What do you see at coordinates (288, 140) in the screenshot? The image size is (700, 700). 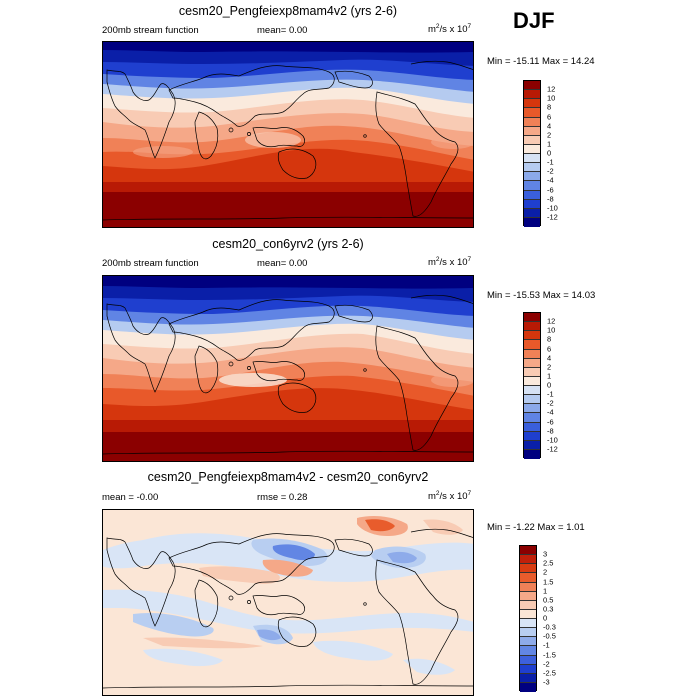 I see `panel-1-coastlines` at bounding box center [288, 140].